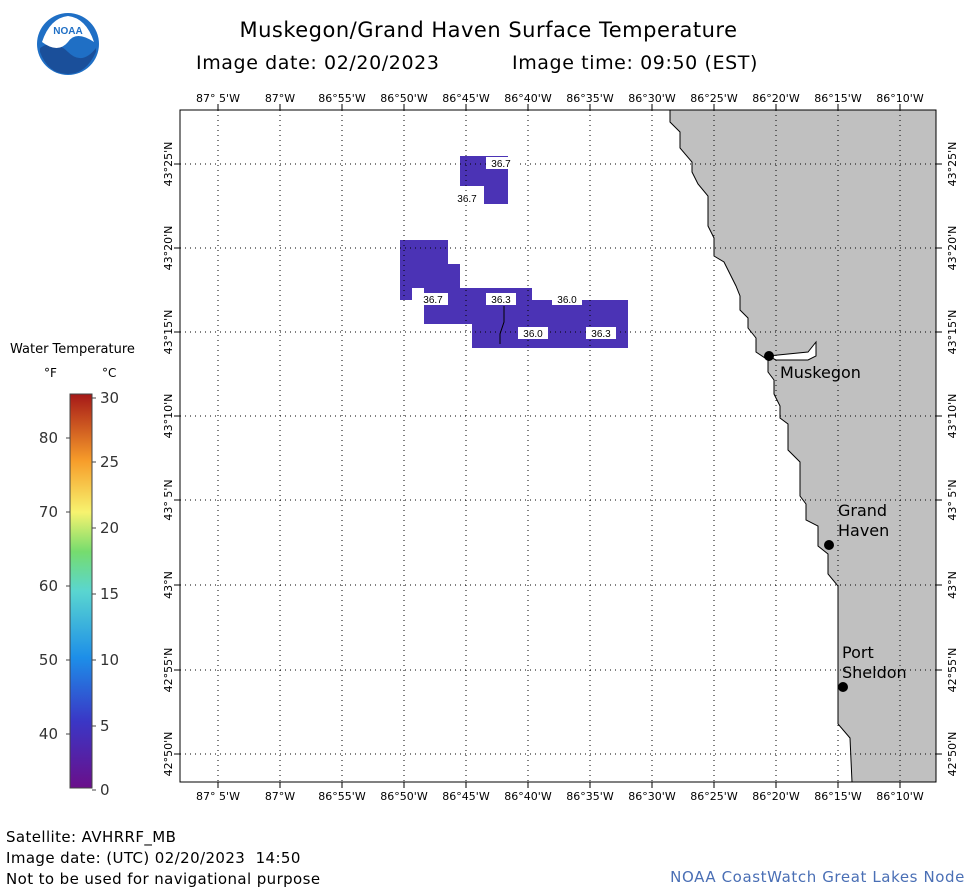 This screenshot has height=894, width=977. What do you see at coordinates (488, 30) in the screenshot?
I see `map-title: Muskegon/Grand Haven Surface Temperature` at bounding box center [488, 30].